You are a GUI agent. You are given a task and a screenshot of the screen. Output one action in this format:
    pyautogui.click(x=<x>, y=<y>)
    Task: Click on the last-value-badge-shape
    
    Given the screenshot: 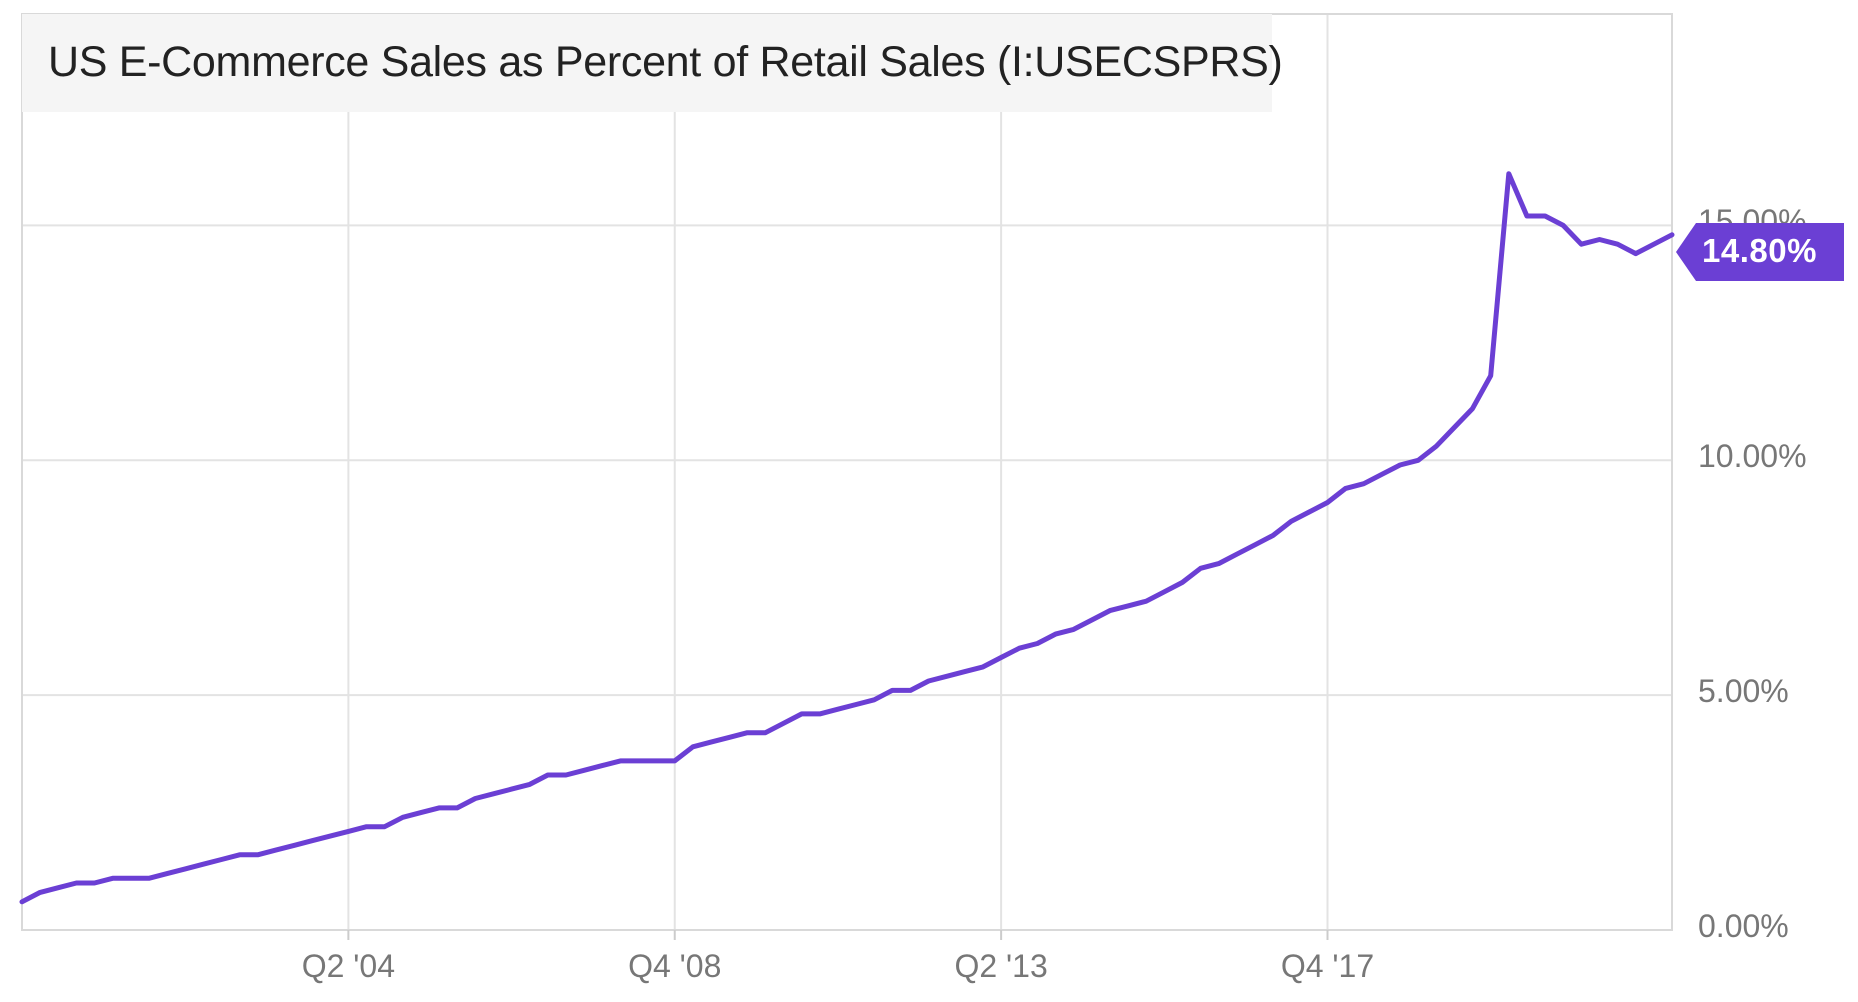 What is the action you would take?
    pyautogui.click(x=1760, y=252)
    